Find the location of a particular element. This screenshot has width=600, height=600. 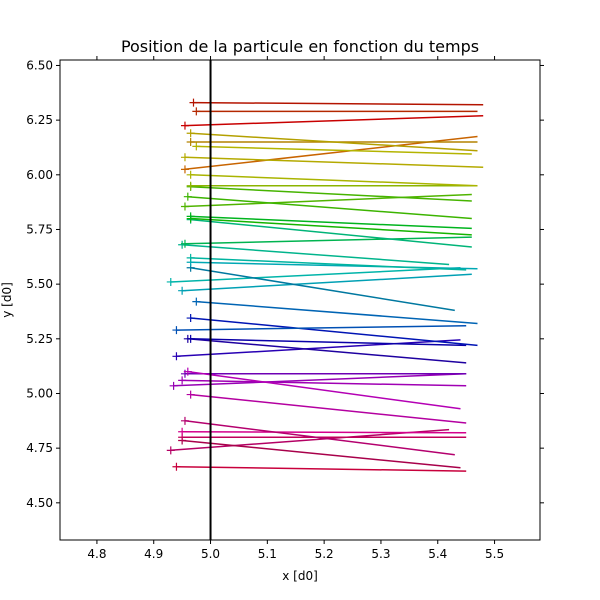

x-tick-label: 5.1 is located at coordinates (267, 554).